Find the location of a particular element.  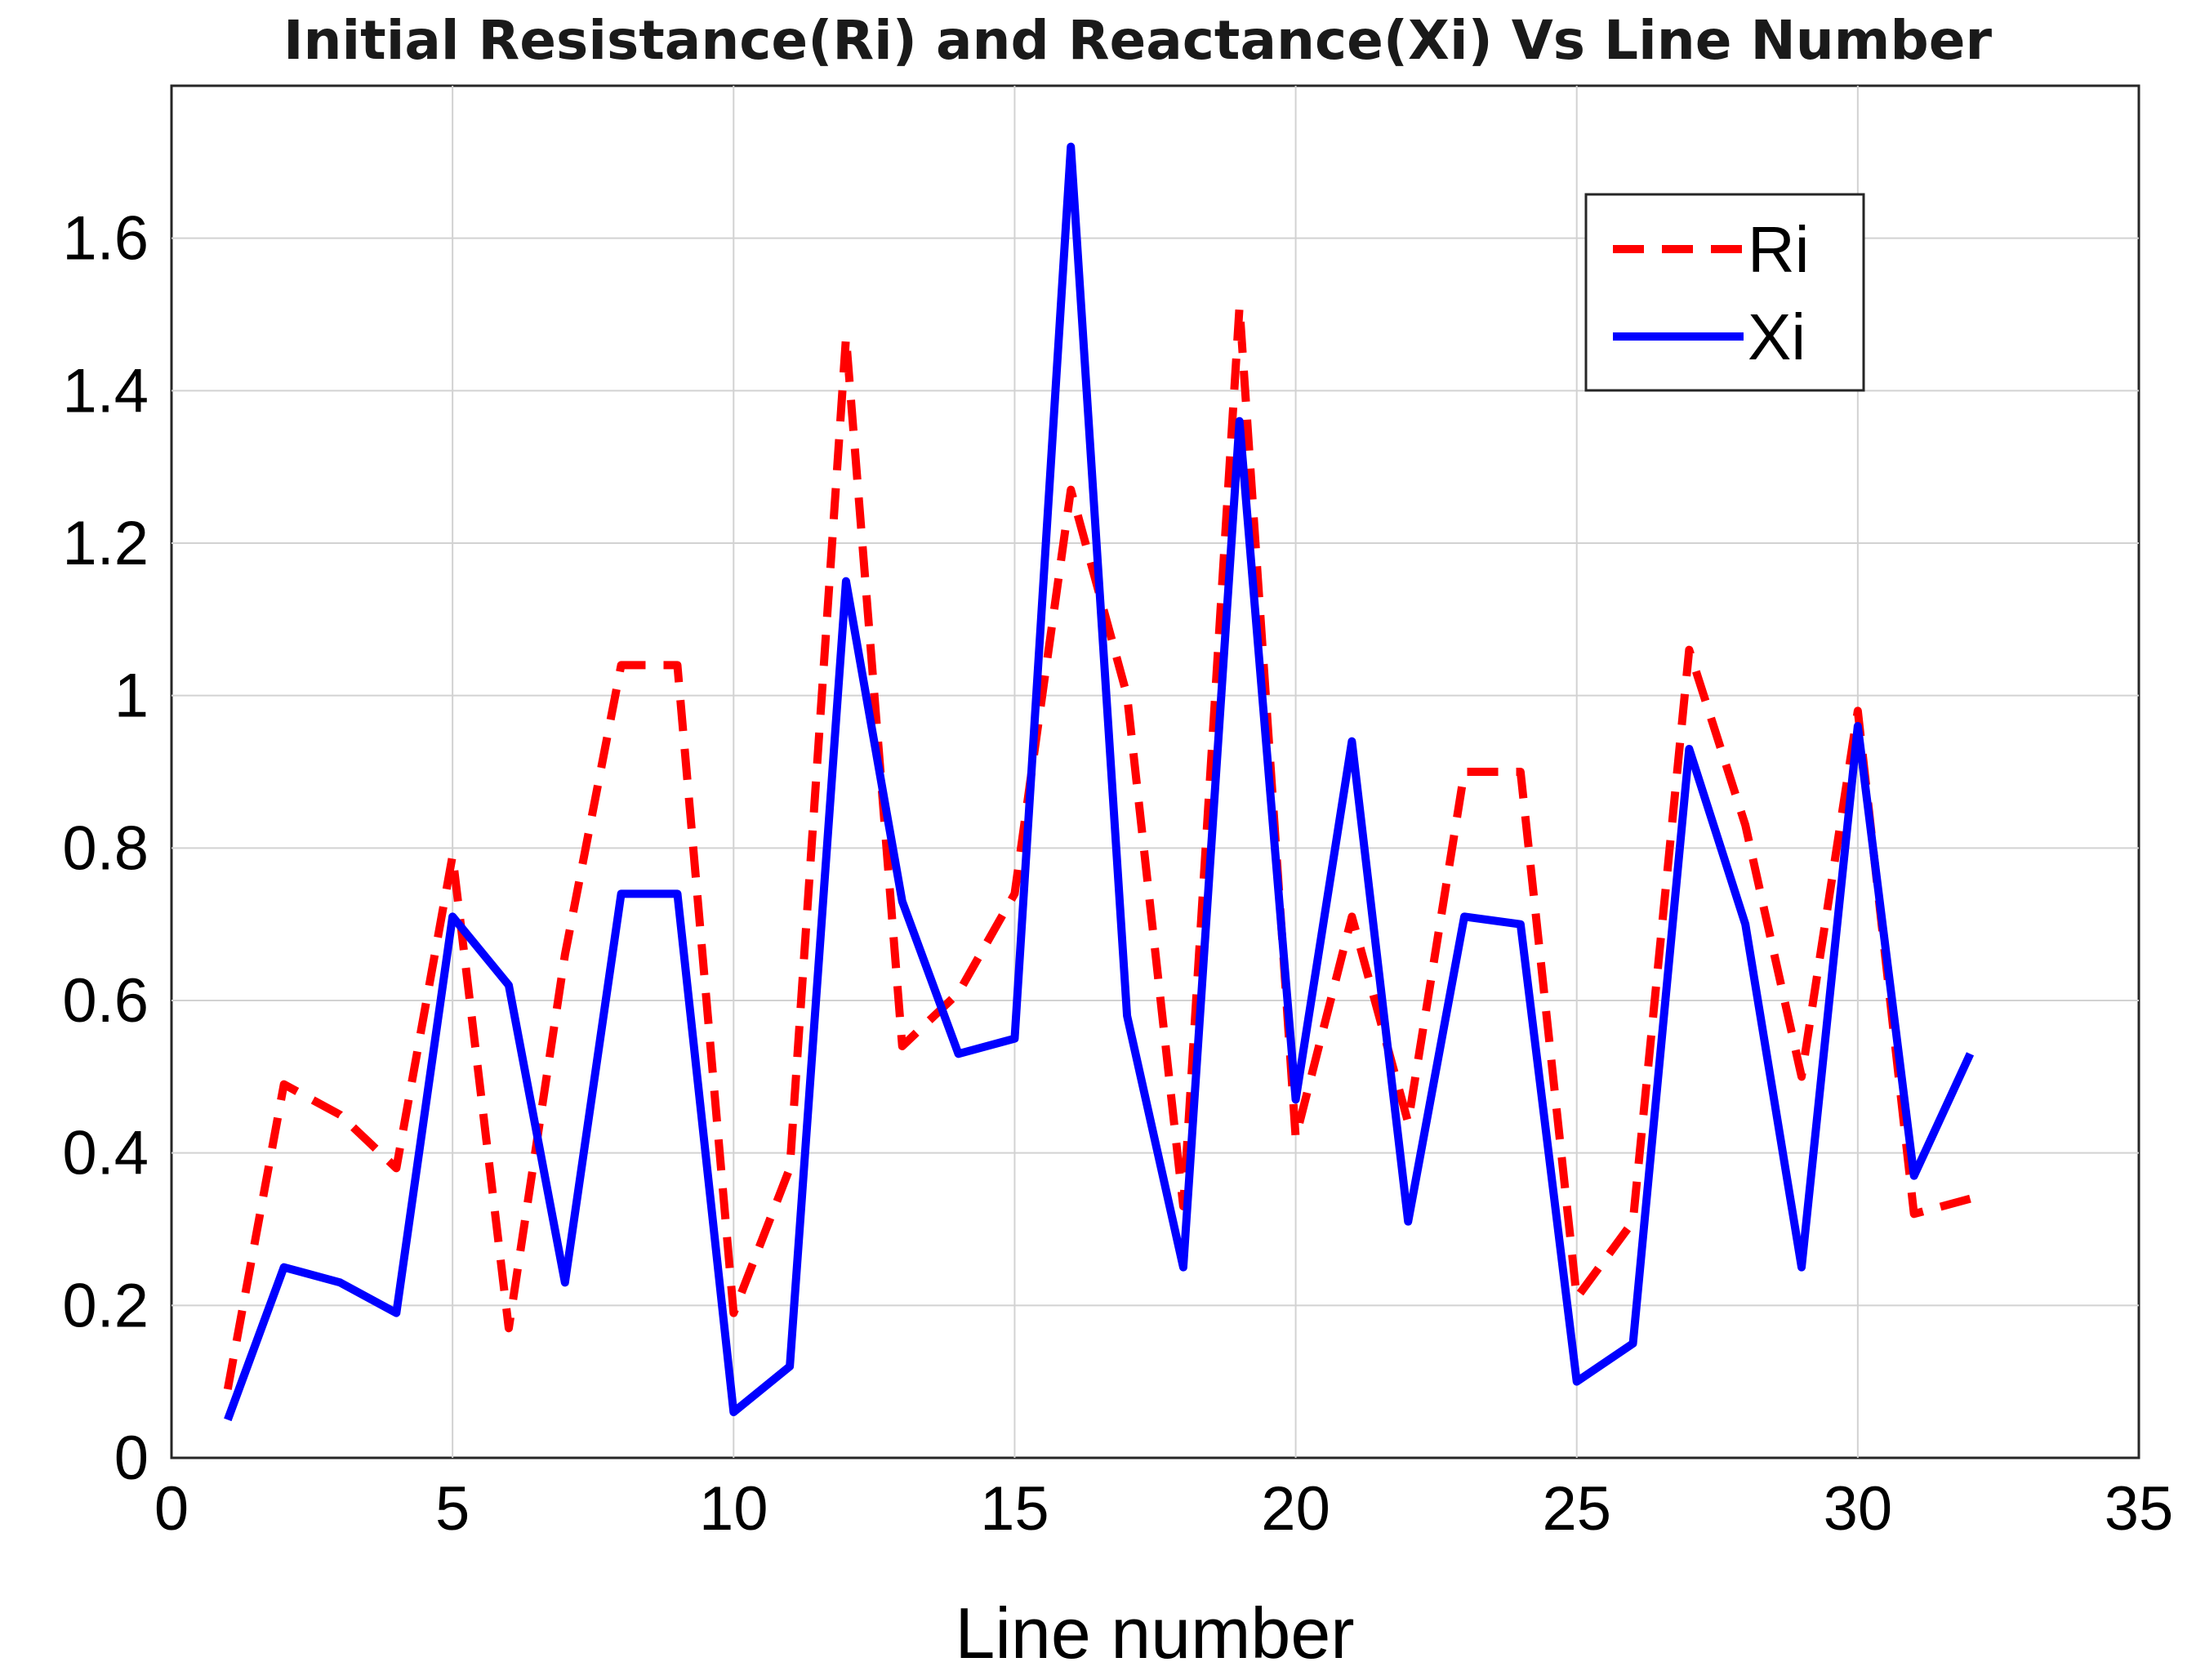

legend-ri-label: Ri is located at coordinates (1779, 250).